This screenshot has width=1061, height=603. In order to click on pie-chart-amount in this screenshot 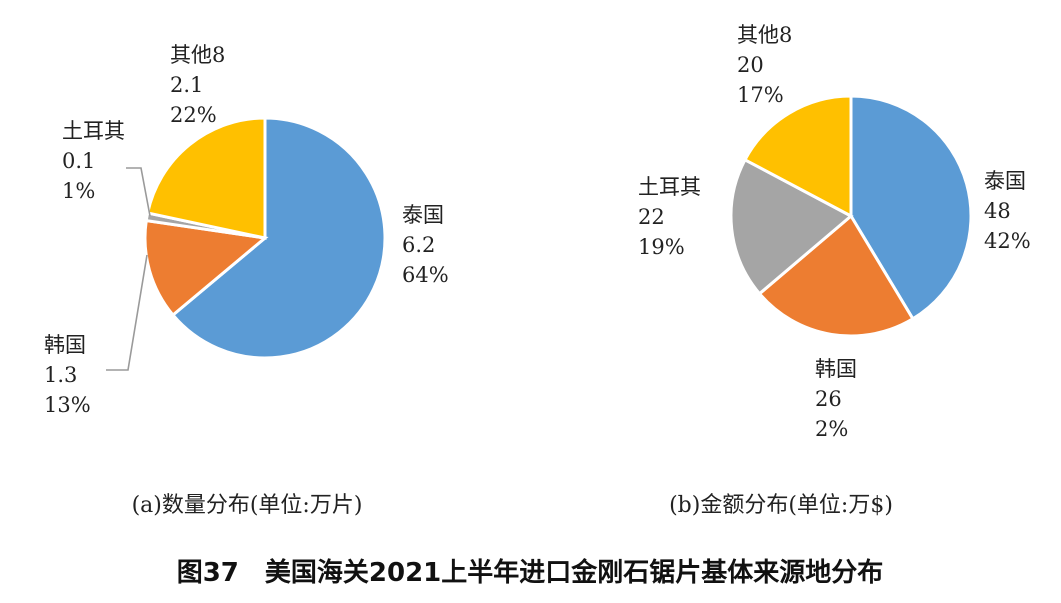, I will do `click(851, 216)`.